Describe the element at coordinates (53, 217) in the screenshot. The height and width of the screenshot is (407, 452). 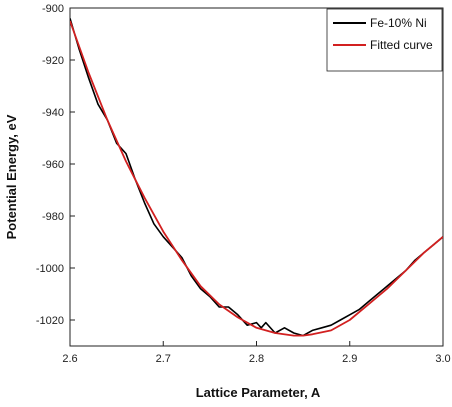
I see `y-tick-label: -980` at that location.